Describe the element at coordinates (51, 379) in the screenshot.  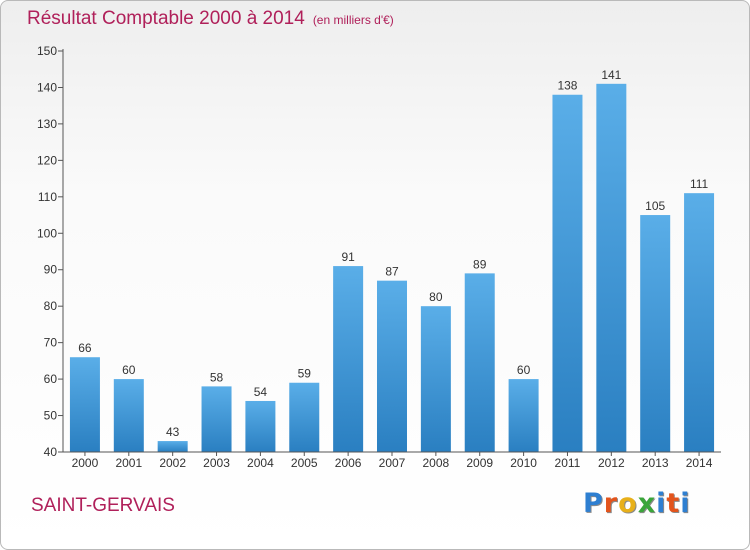
I see `y-tick-label-60: 60` at that location.